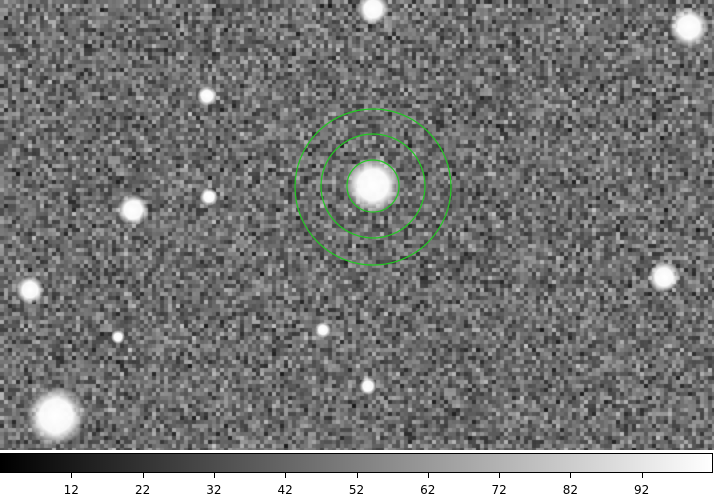 This screenshot has height=498, width=714. I want to click on colorbar, so click(356, 463).